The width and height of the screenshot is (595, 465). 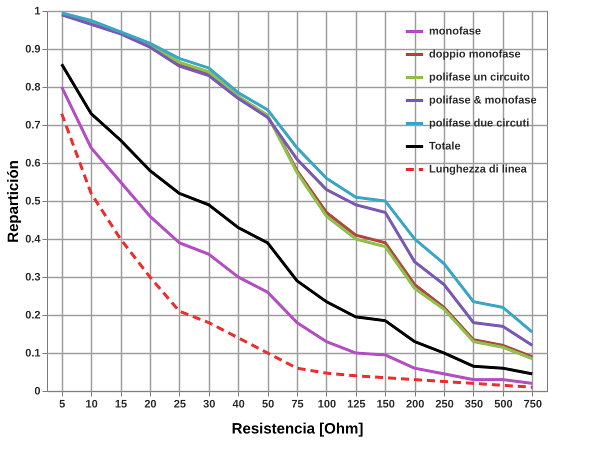 What do you see at coordinates (32, 202) in the screenshot?
I see `y-tick-label: 0.5` at bounding box center [32, 202].